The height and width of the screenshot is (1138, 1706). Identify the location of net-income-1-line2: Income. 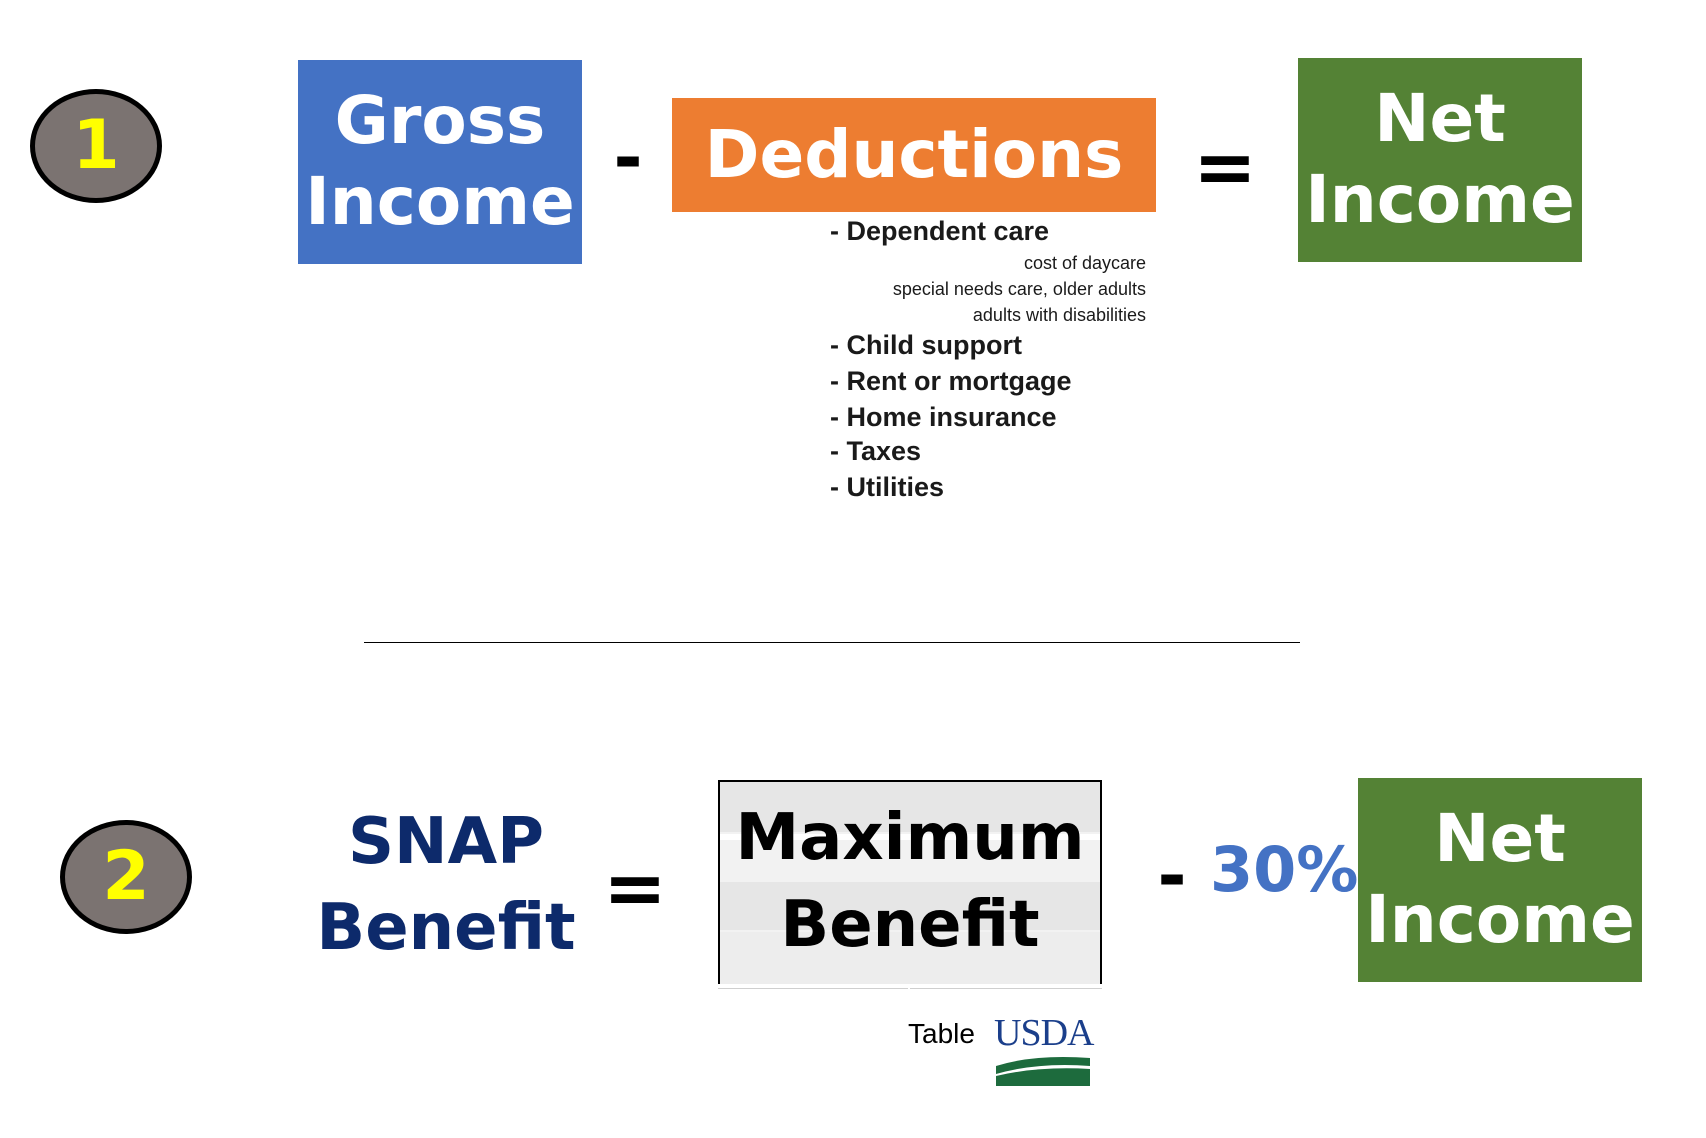
(1440, 199).